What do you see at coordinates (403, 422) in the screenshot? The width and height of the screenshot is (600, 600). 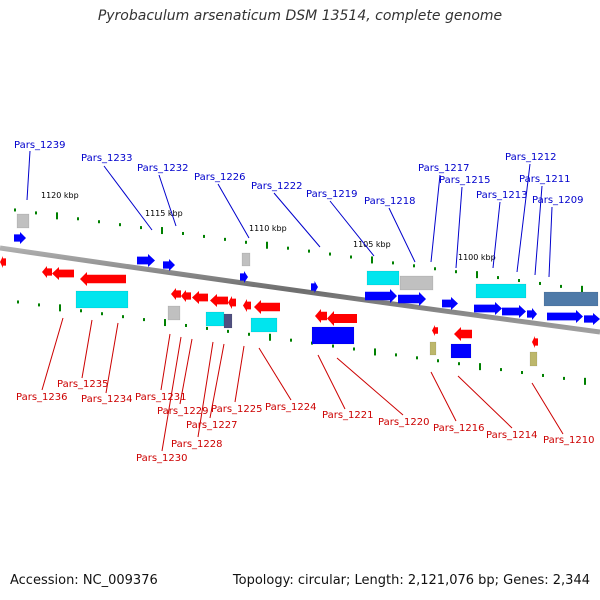 I see `gene-label-pars-1220: Pars_1220` at bounding box center [403, 422].